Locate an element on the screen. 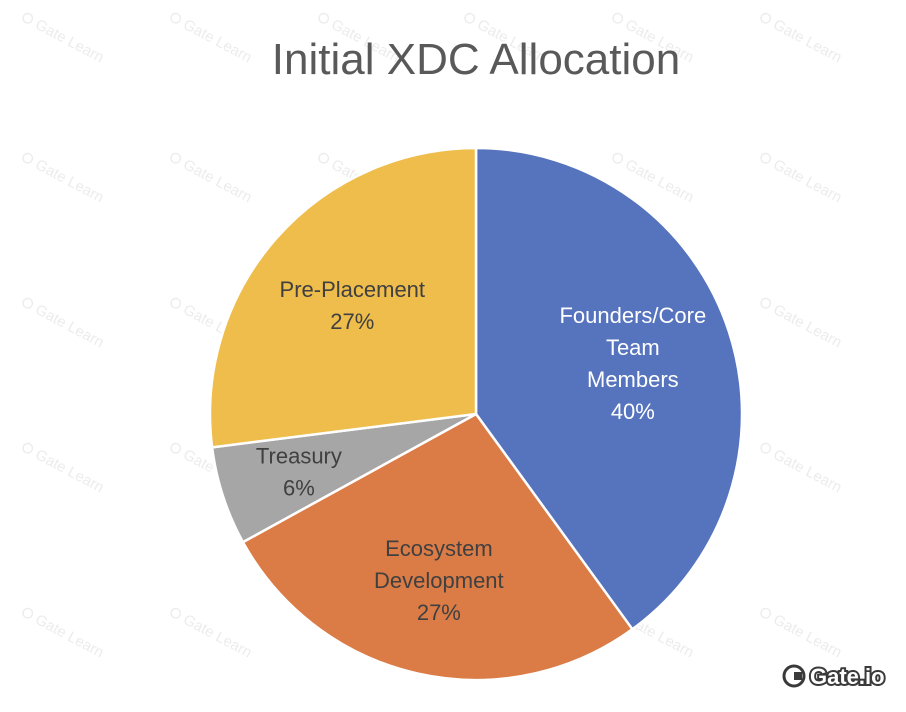  slice-category-label: Development is located at coordinates (439, 580).